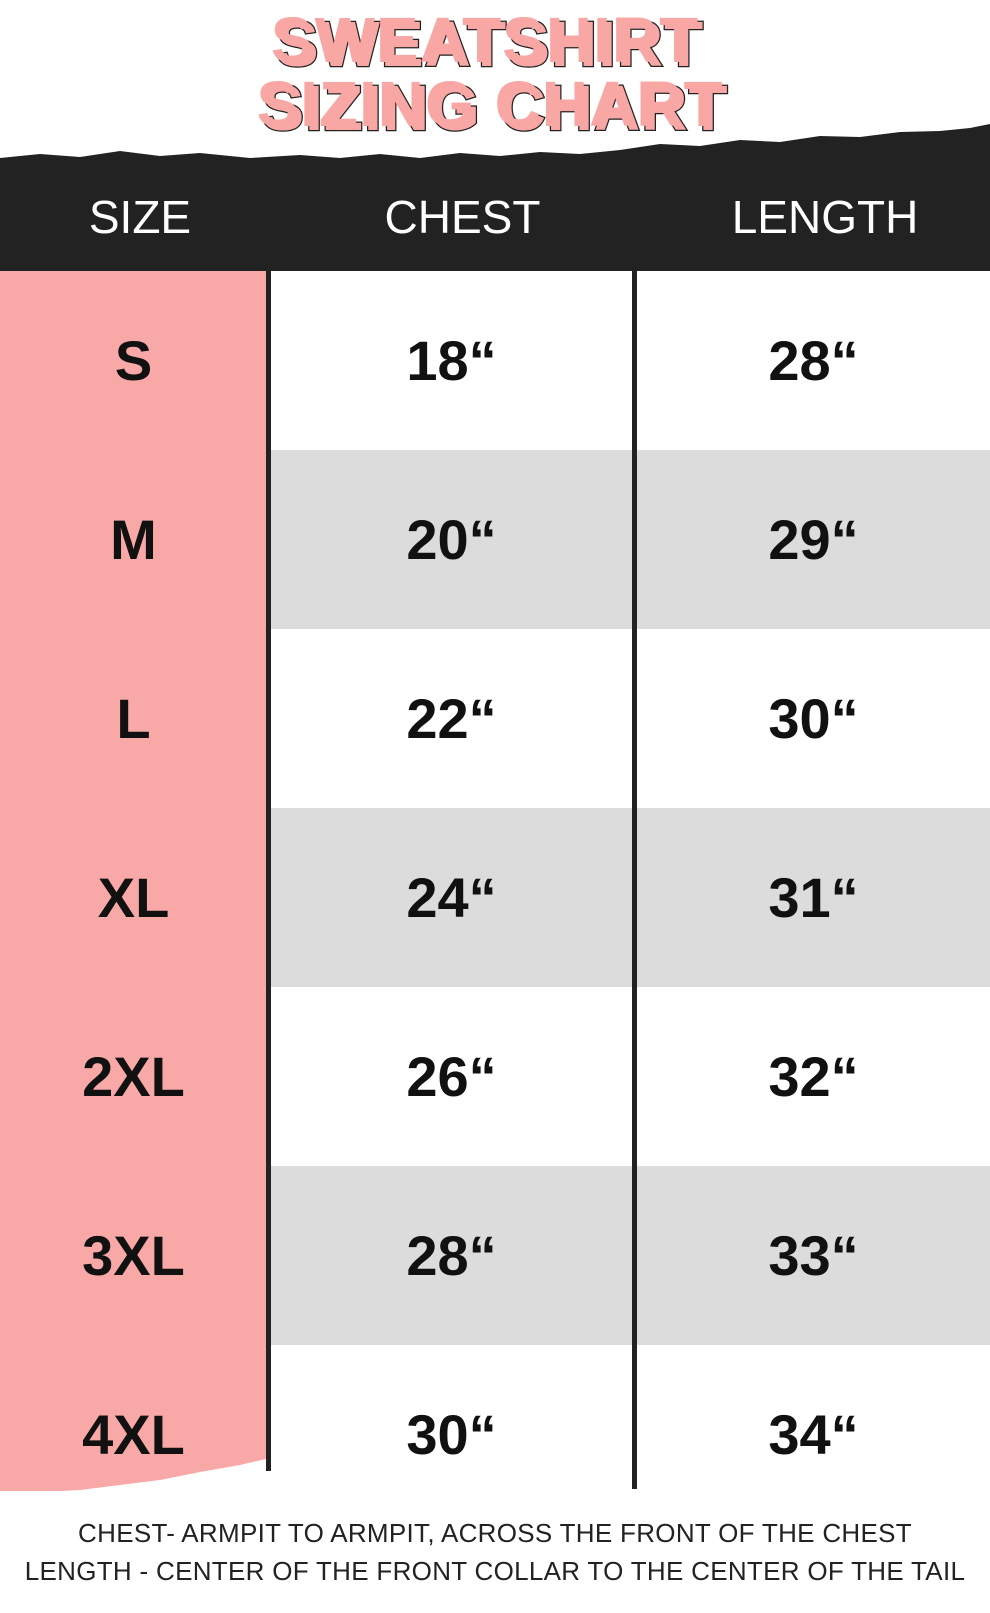 The width and height of the screenshot is (990, 1613). What do you see at coordinates (133, 360) in the screenshot?
I see `size-cell: S` at bounding box center [133, 360].